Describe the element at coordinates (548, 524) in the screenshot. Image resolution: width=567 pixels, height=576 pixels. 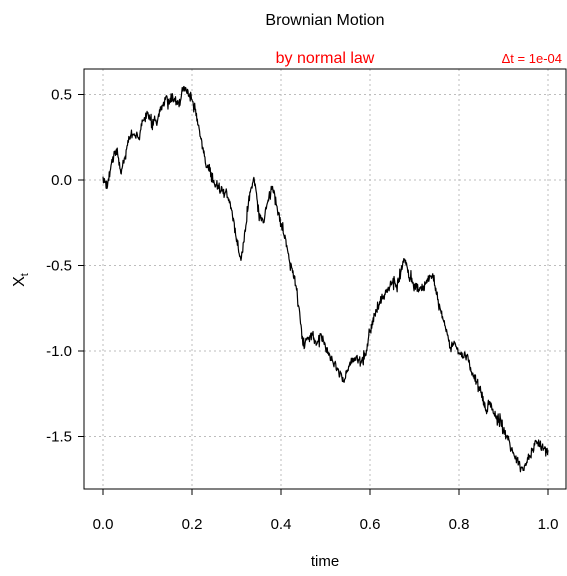
I see `x-tick-label: 1.0` at that location.